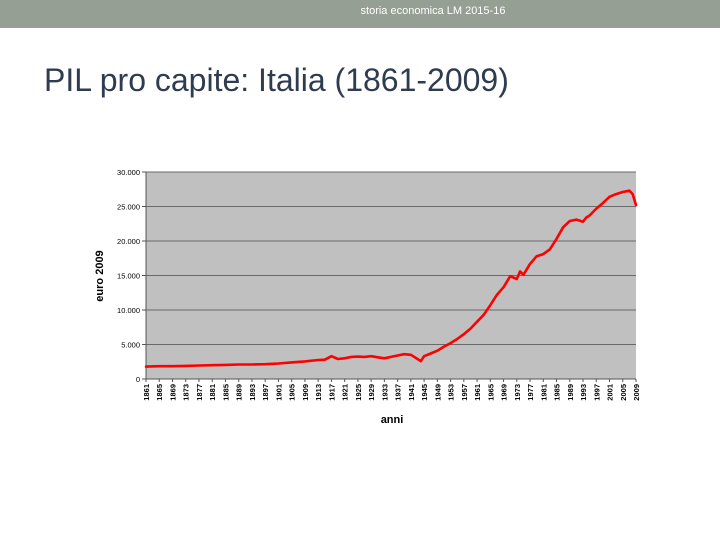 Image resolution: width=720 pixels, height=540 pixels. What do you see at coordinates (128, 172) in the screenshot?
I see `y-tick-label: 30.000` at bounding box center [128, 172].